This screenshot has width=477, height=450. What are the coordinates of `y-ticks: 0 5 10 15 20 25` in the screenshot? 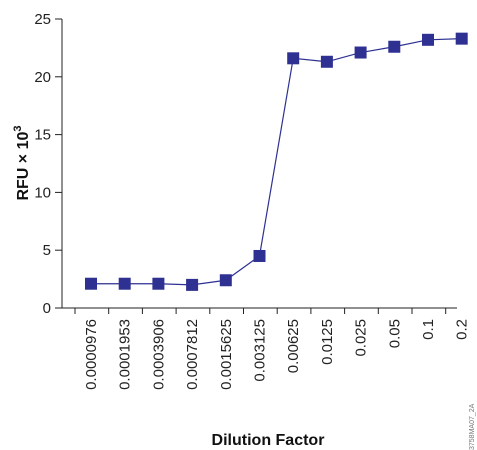 It's located at (48, 164).